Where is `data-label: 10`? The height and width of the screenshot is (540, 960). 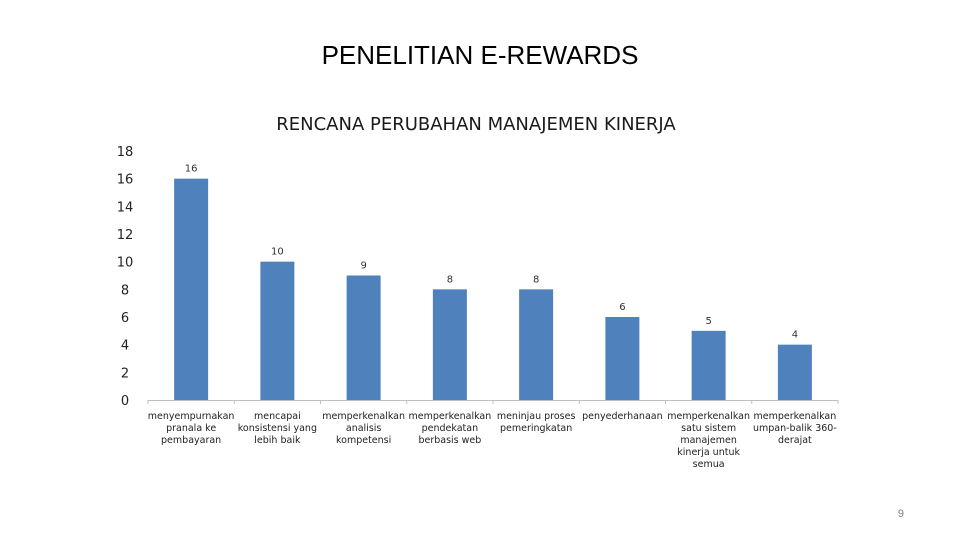
data-label: 10 is located at coordinates (277, 252).